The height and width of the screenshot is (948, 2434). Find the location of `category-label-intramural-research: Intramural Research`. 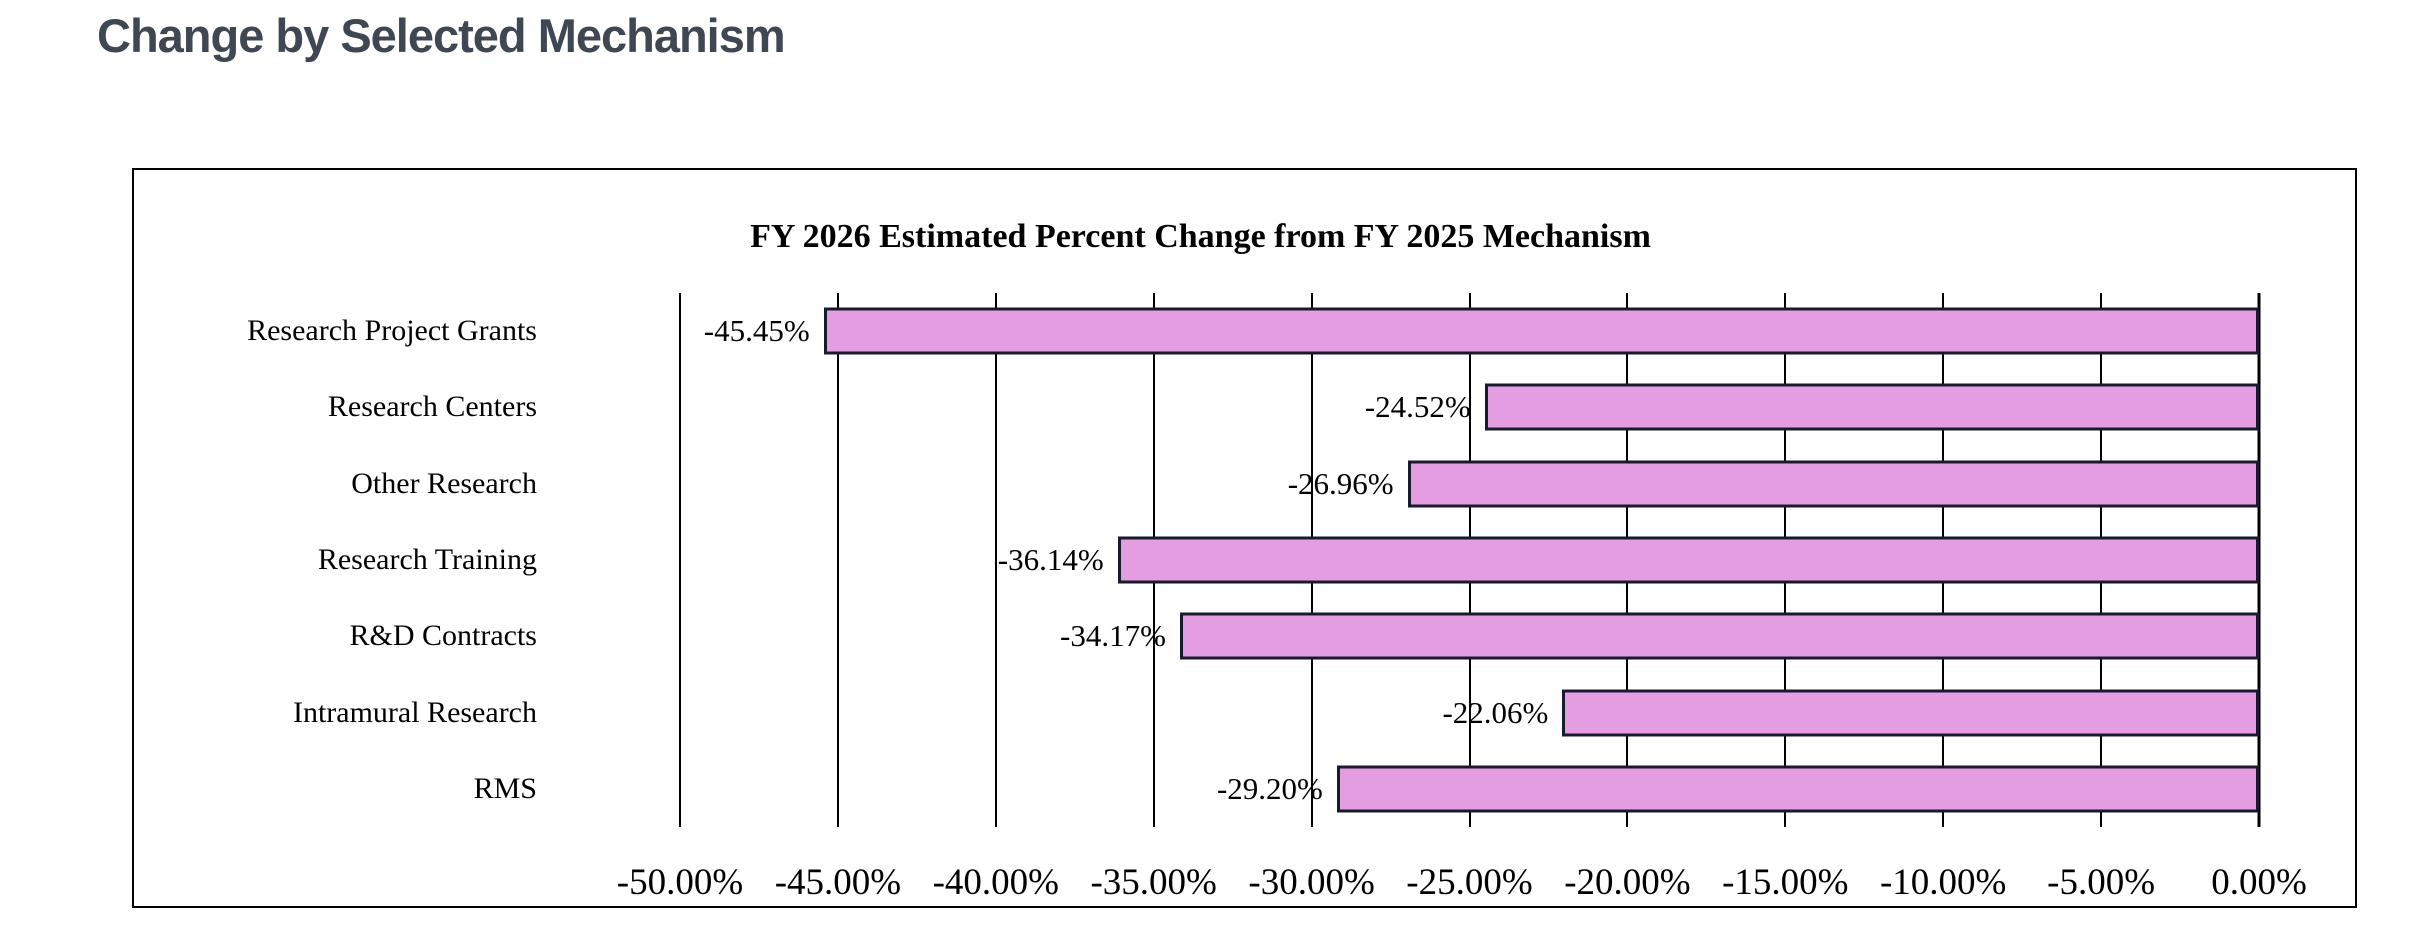

category-label-intramural-research: Intramural Research is located at coordinates (414, 712).